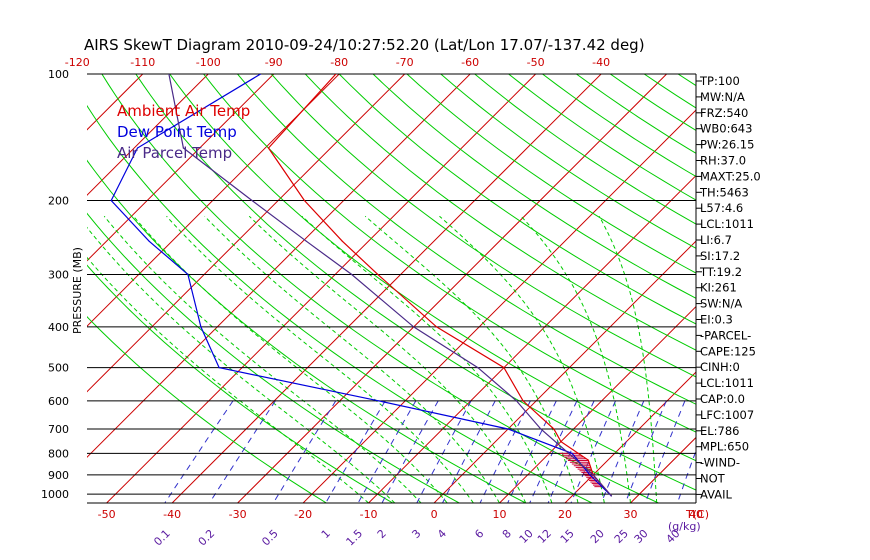 Image resolution: width=870 pixels, height=560 pixels. Describe the element at coordinates (58, 274) in the screenshot. I see `pressure-tick-label: 300` at that location.